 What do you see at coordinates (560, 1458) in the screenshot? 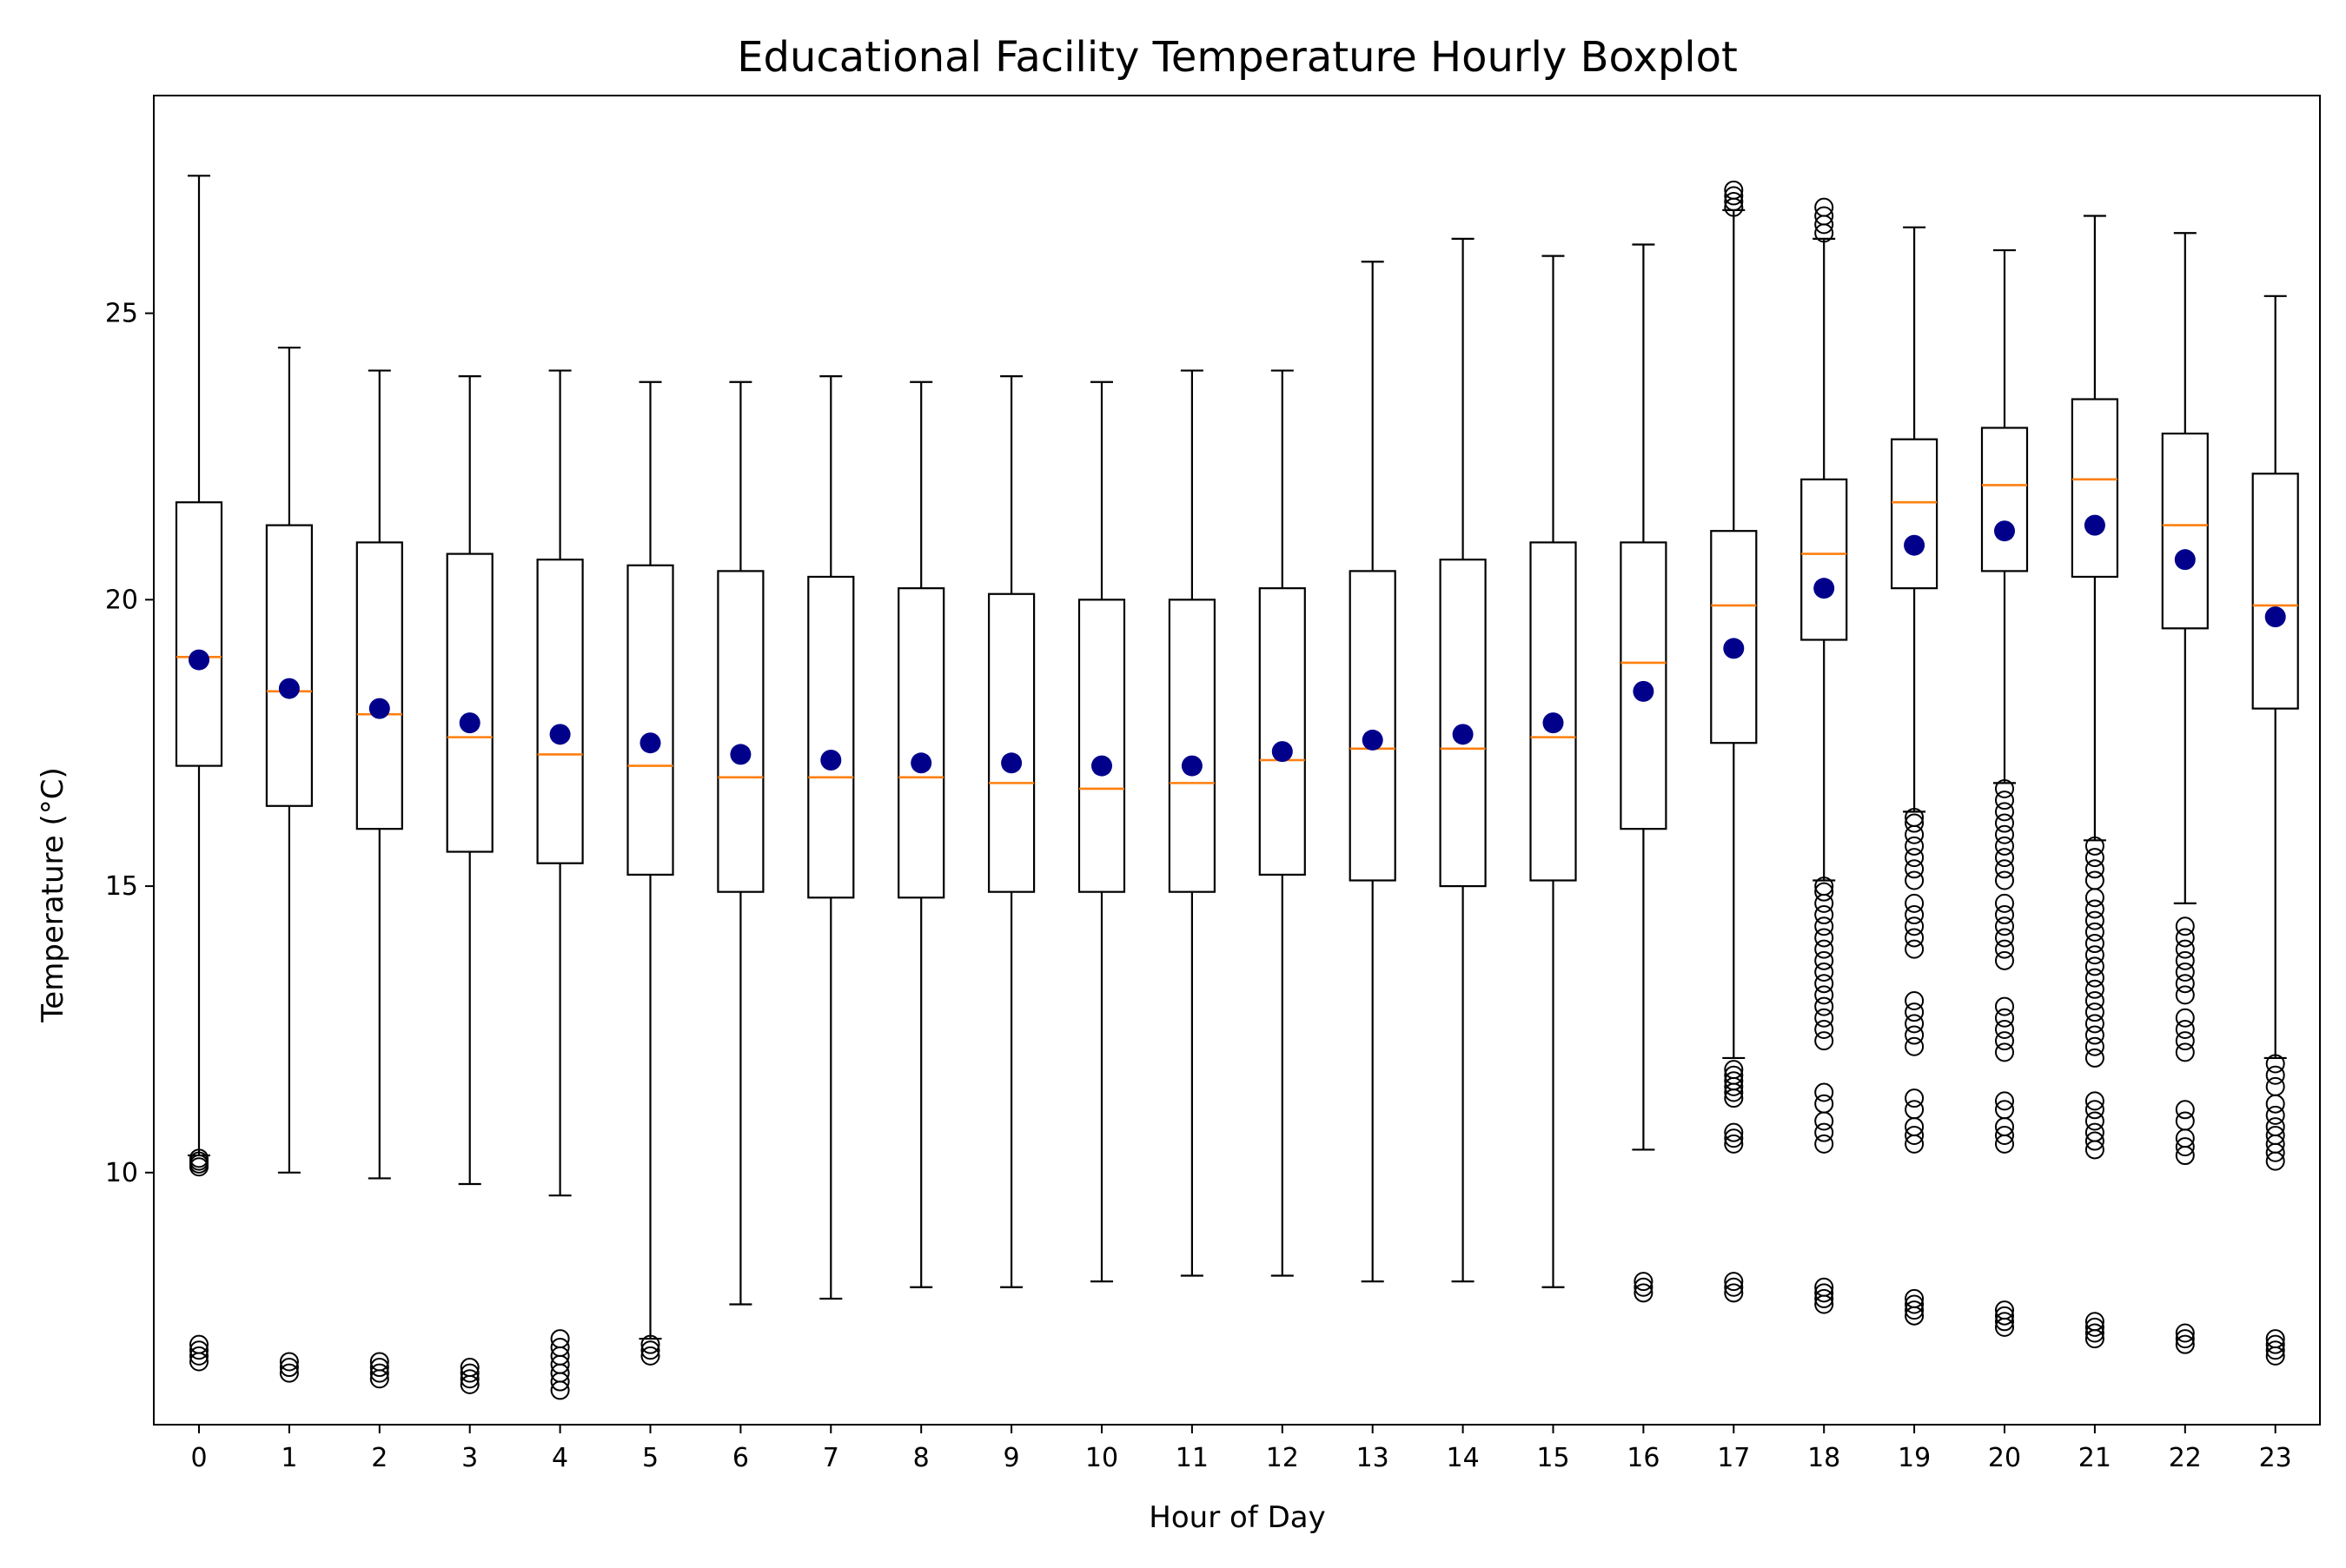
I see `x-tick-label: 4` at bounding box center [560, 1458].